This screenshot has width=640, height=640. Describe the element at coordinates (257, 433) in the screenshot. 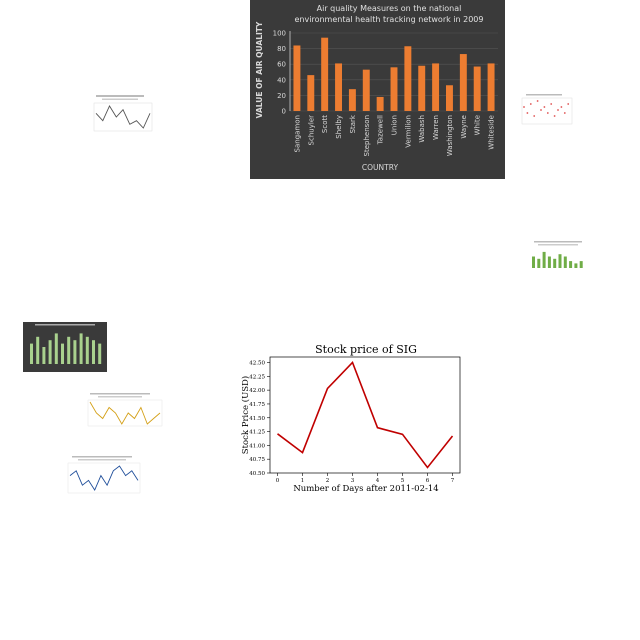

I see `line-chart-y-tick-label: 41.25` at that location.